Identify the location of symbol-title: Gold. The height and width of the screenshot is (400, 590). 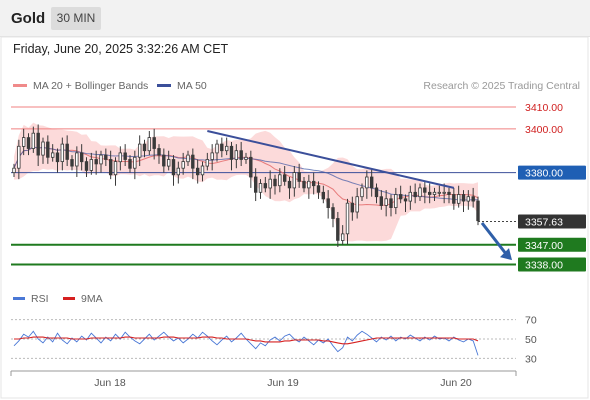
(28, 18).